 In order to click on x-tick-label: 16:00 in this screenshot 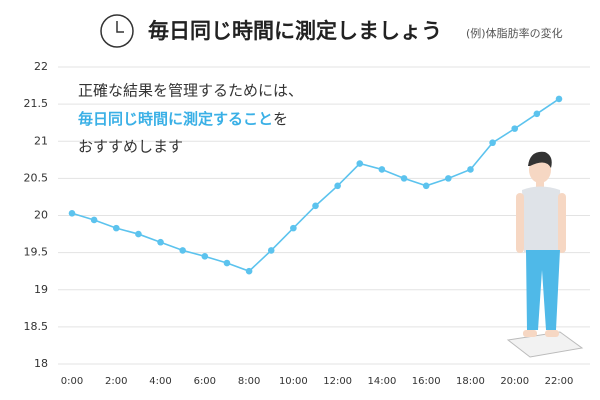, I will do `click(426, 381)`.